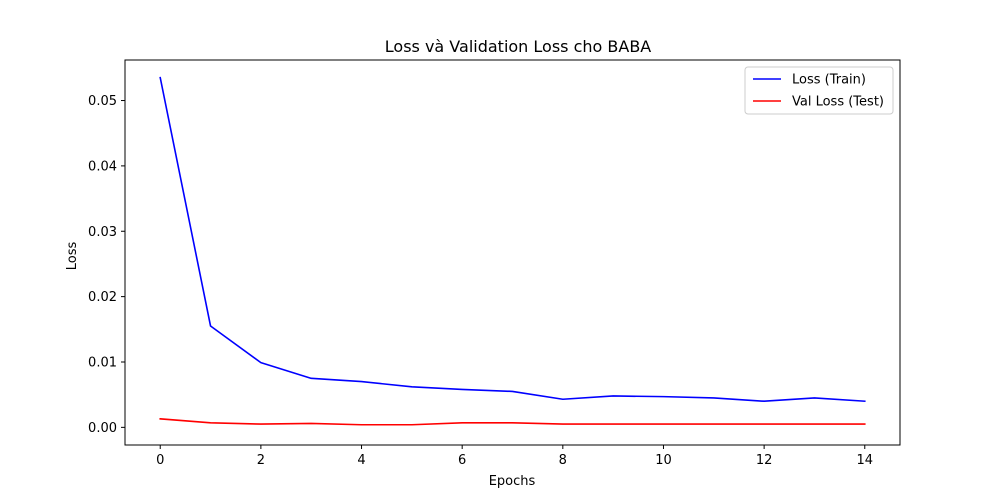 Image resolution: width=1000 pixels, height=500 pixels. What do you see at coordinates (764, 460) in the screenshot?
I see `x-tick-label: 12` at bounding box center [764, 460].